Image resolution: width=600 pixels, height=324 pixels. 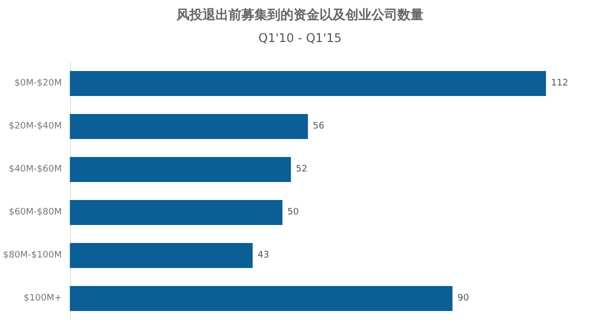 What do you see at coordinates (293, 213) in the screenshot?
I see `data-label: 50` at bounding box center [293, 213].